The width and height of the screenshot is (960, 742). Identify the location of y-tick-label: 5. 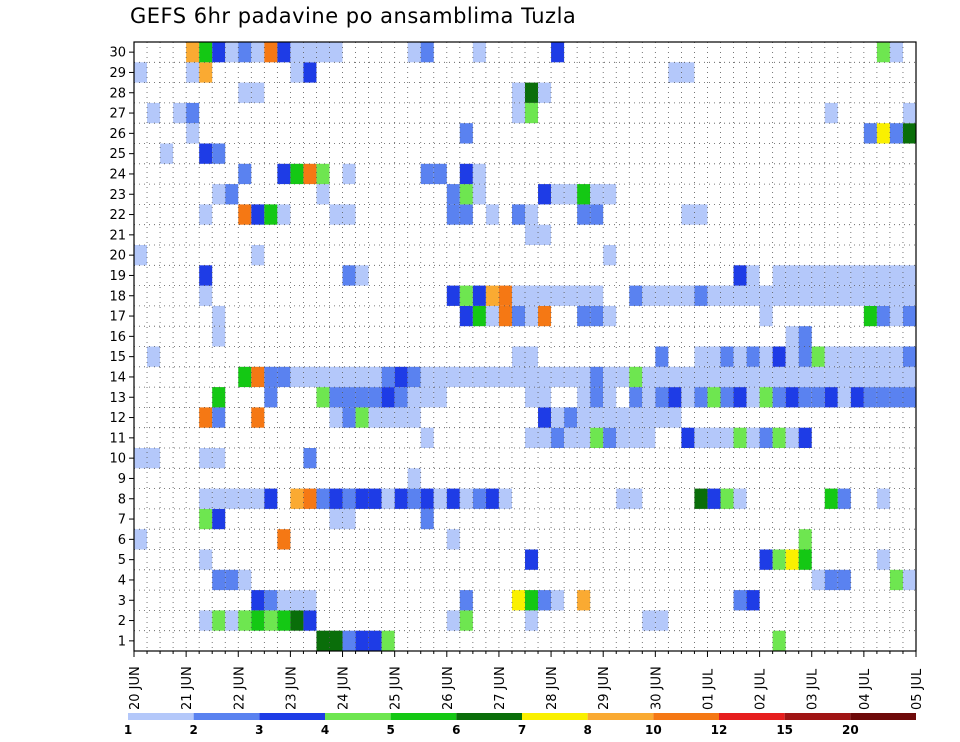
(122, 560).